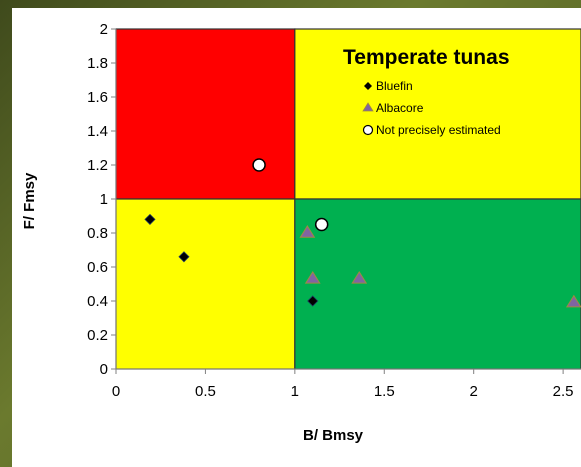  Describe the element at coordinates (394, 86) in the screenshot. I see `legend-label: Bluefin` at that location.